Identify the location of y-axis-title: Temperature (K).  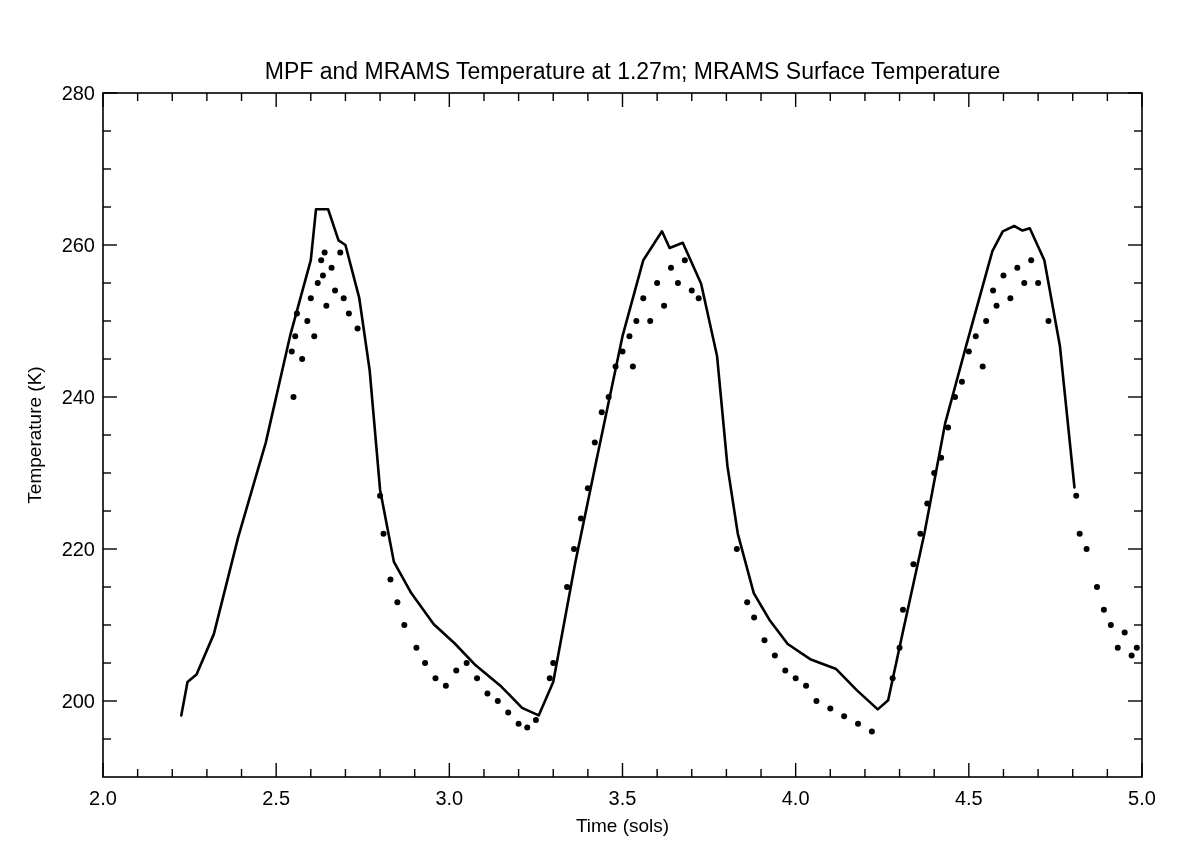
(34, 435).